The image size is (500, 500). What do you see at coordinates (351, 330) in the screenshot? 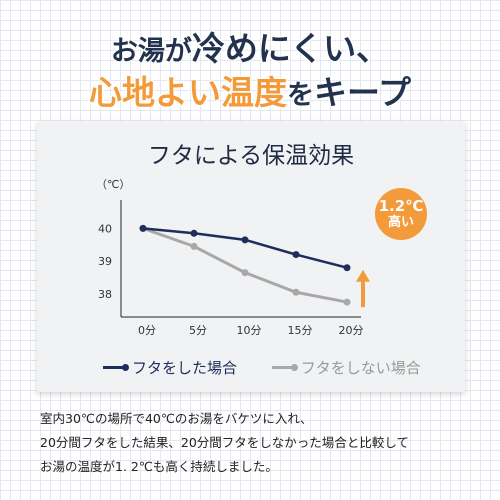
I see `x-tick-label: 20分` at bounding box center [351, 330].